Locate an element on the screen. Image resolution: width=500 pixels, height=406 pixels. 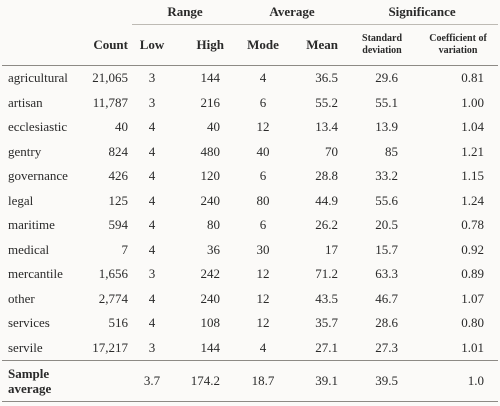
column-header: Count is located at coordinates (105, 45).